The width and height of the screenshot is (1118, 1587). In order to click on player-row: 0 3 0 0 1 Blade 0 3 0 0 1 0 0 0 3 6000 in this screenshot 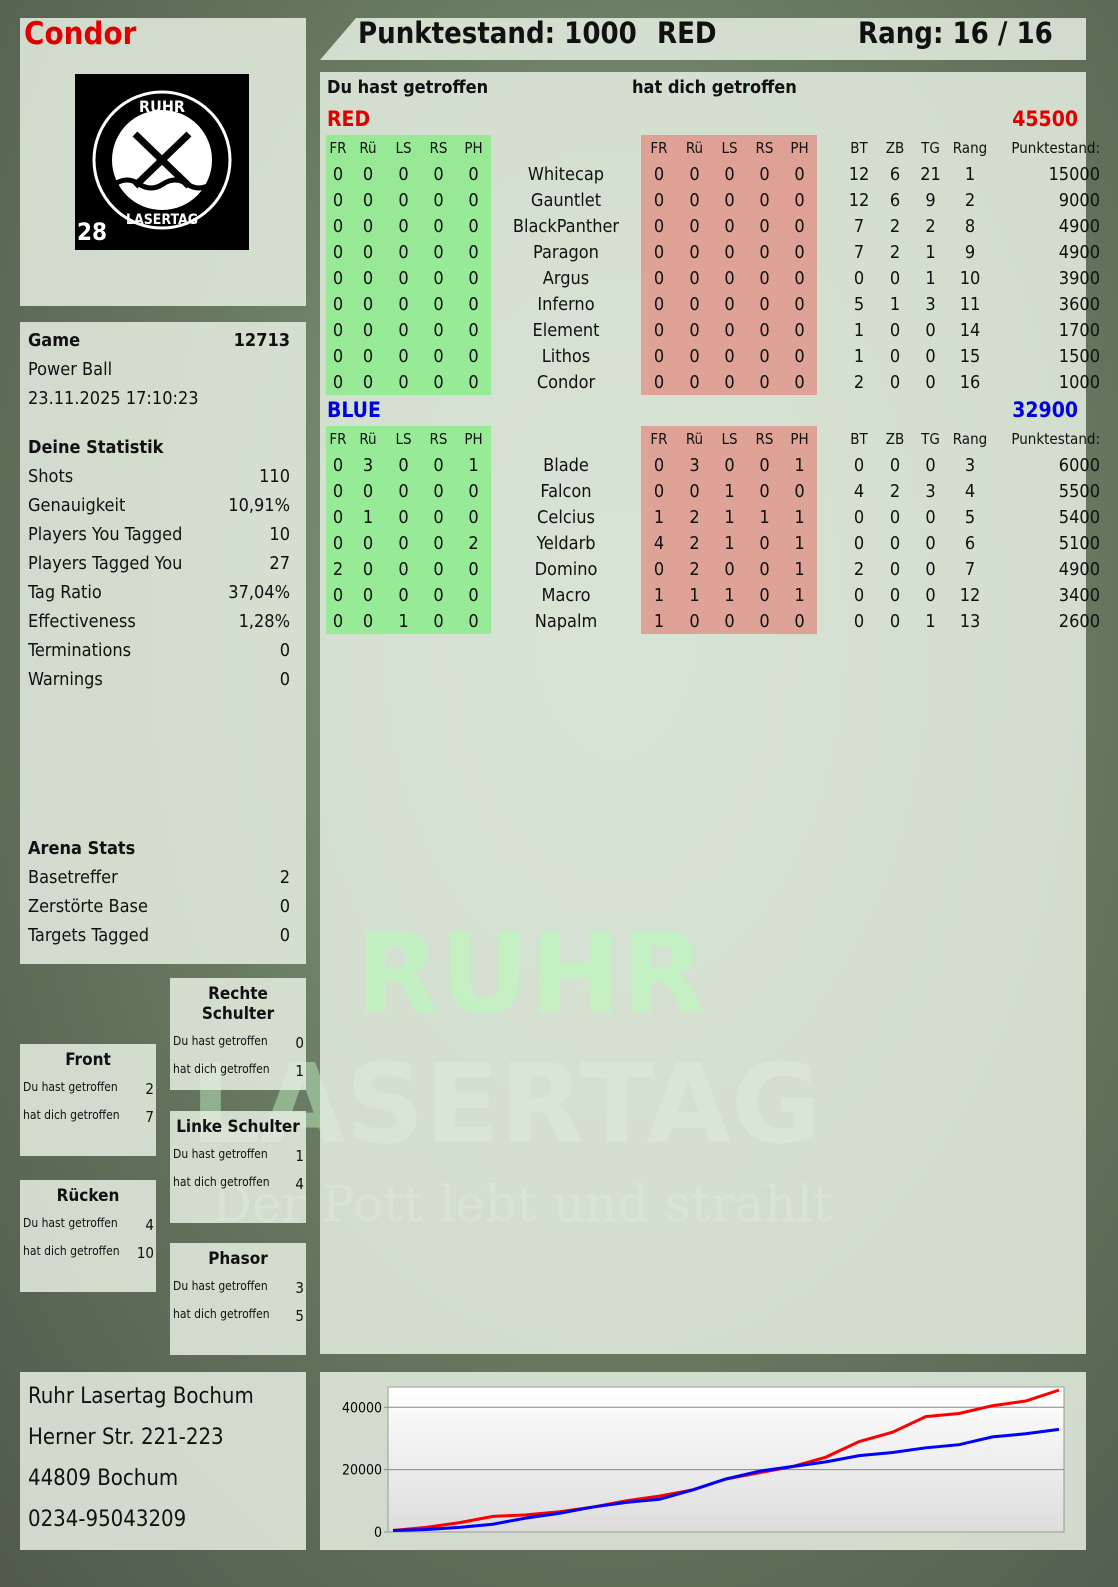, I will do `click(713, 465)`.